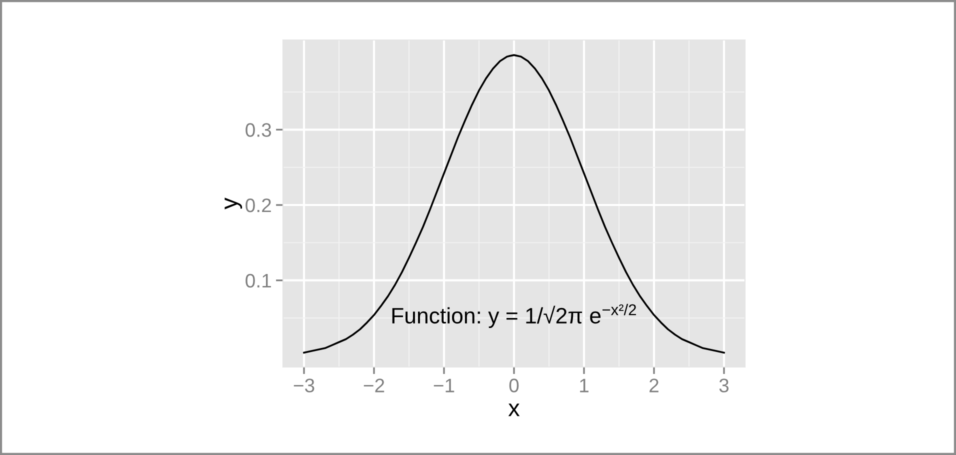 The image size is (956, 455). Describe the element at coordinates (514, 316) in the screenshot. I see `annotation: Function: y = 1/√2π e$^{−x²/2}$` at that location.